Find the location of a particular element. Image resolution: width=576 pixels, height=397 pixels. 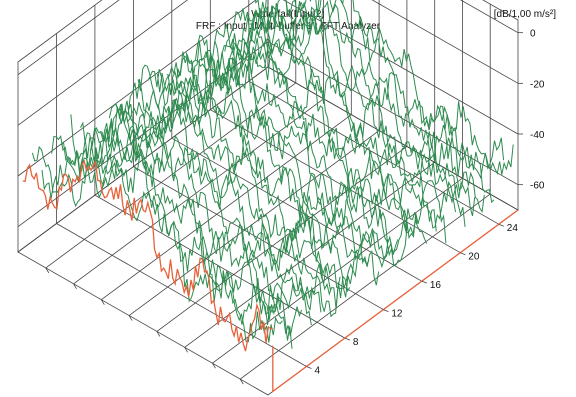

depth-tick-labels: 4 8 12 16 20 24 is located at coordinates (412, 300).